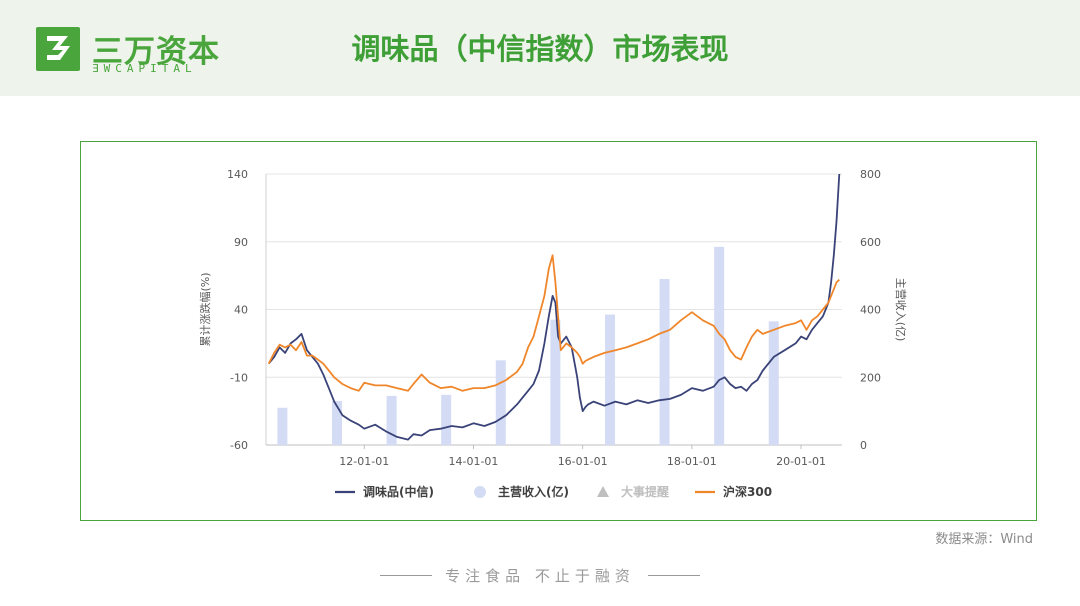 The image size is (1080, 606). Describe the element at coordinates (692, 461) in the screenshot. I see `x-tick-label: 18-01-01` at that location.